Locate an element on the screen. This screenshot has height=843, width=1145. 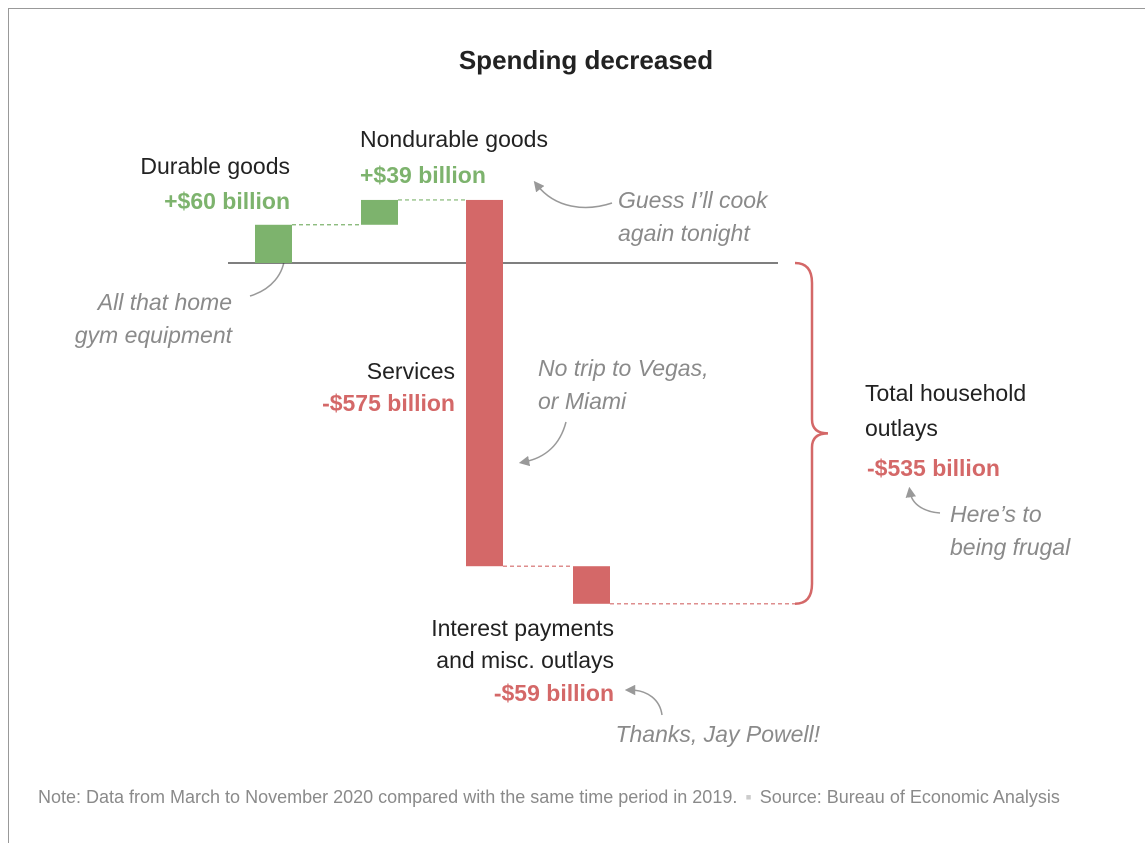
annotation: Thanks, Jay Powell! is located at coordinates (717, 734).